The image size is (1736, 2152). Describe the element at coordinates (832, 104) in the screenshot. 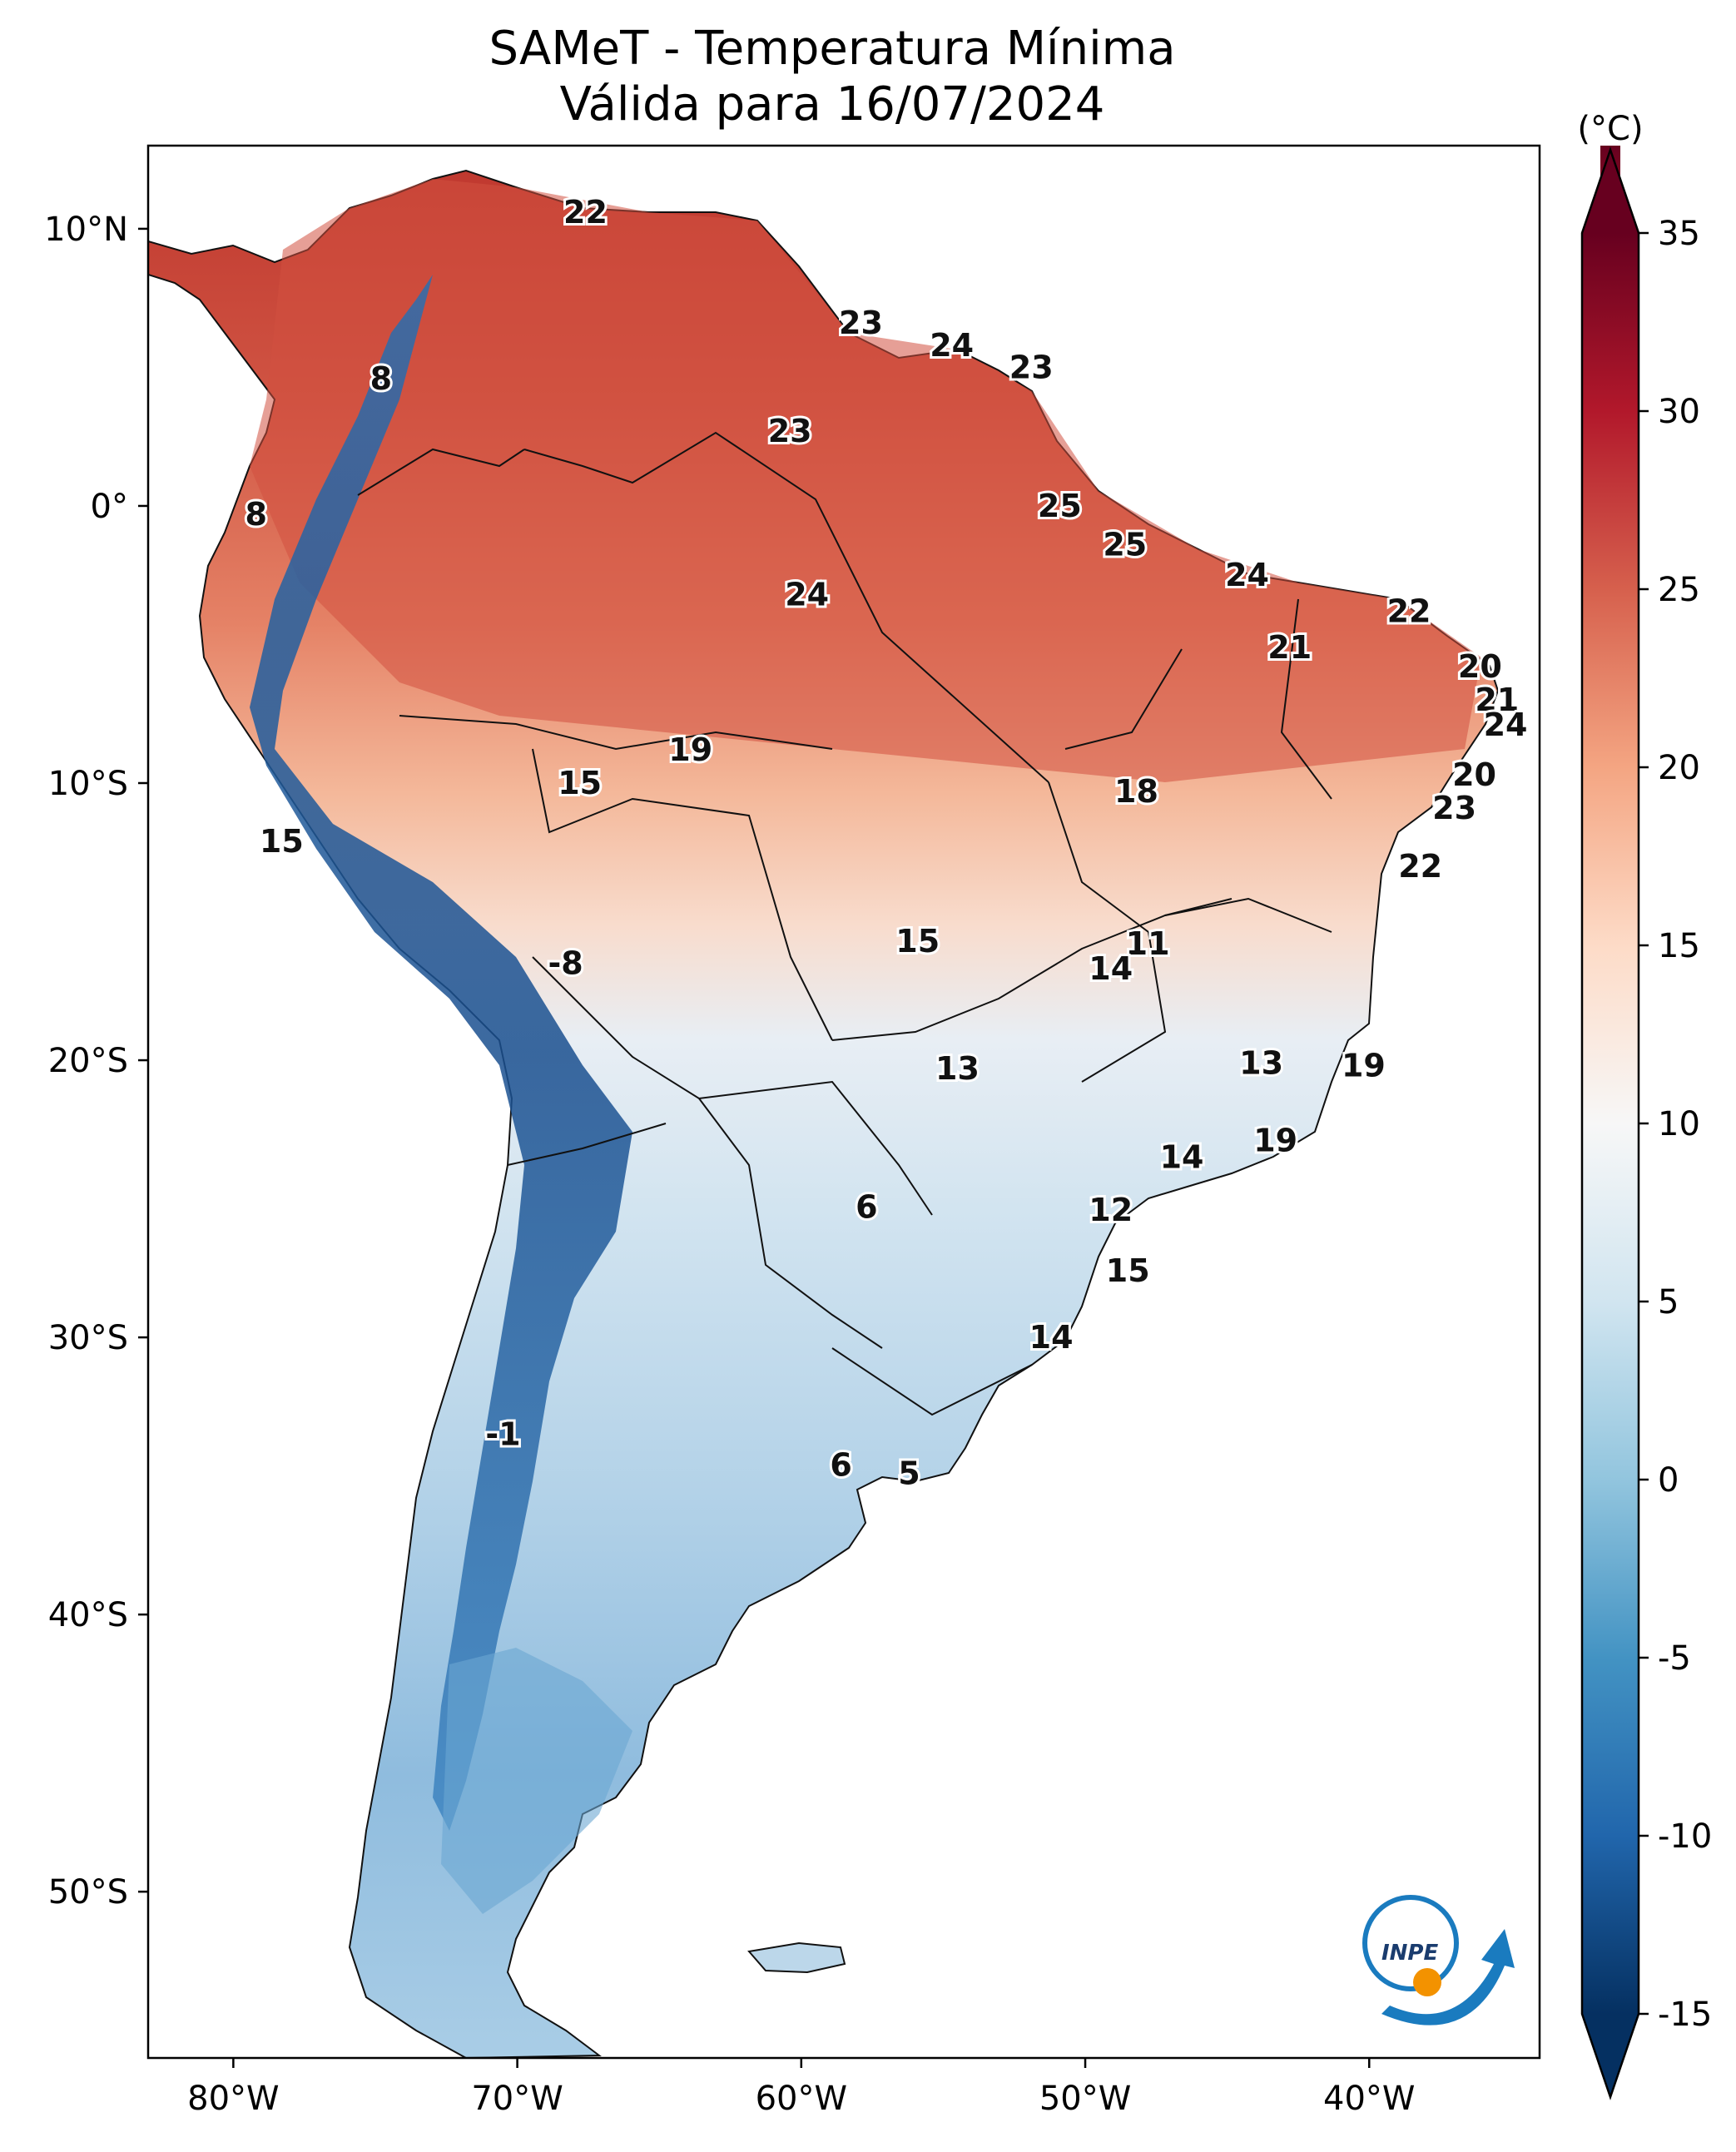

I see `map-subtitle: Válida para 16/07/2024` at that location.